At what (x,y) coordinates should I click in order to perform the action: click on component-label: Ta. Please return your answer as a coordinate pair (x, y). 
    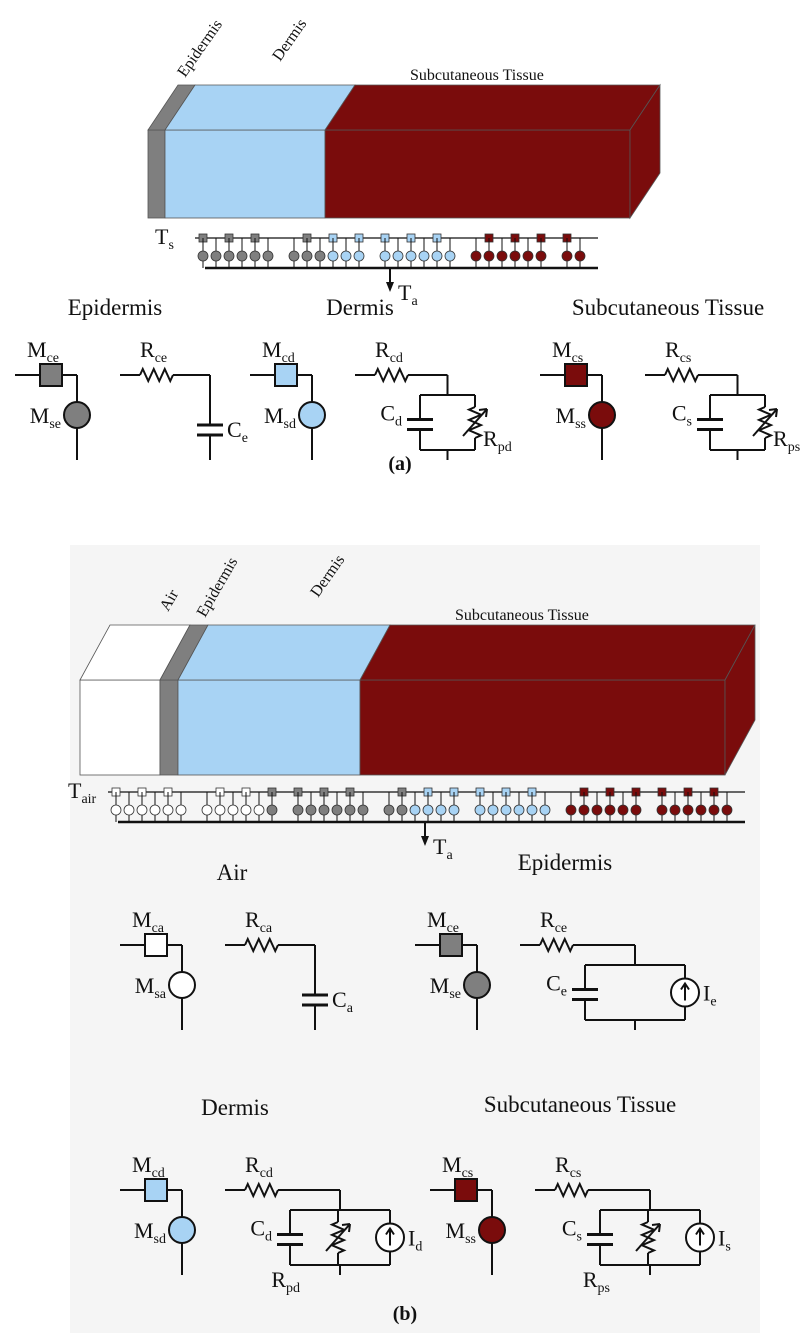
    Looking at the image, I should click on (408, 294).